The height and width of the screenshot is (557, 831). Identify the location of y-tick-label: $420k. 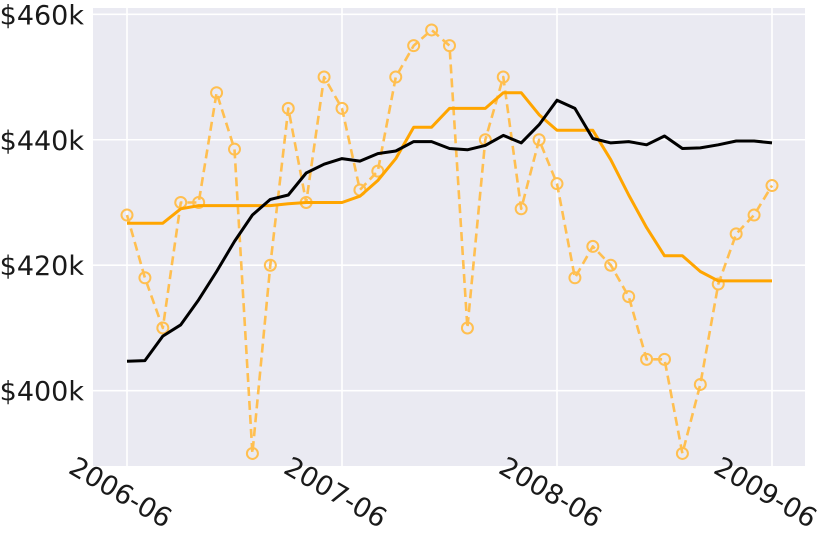
(42, 266).